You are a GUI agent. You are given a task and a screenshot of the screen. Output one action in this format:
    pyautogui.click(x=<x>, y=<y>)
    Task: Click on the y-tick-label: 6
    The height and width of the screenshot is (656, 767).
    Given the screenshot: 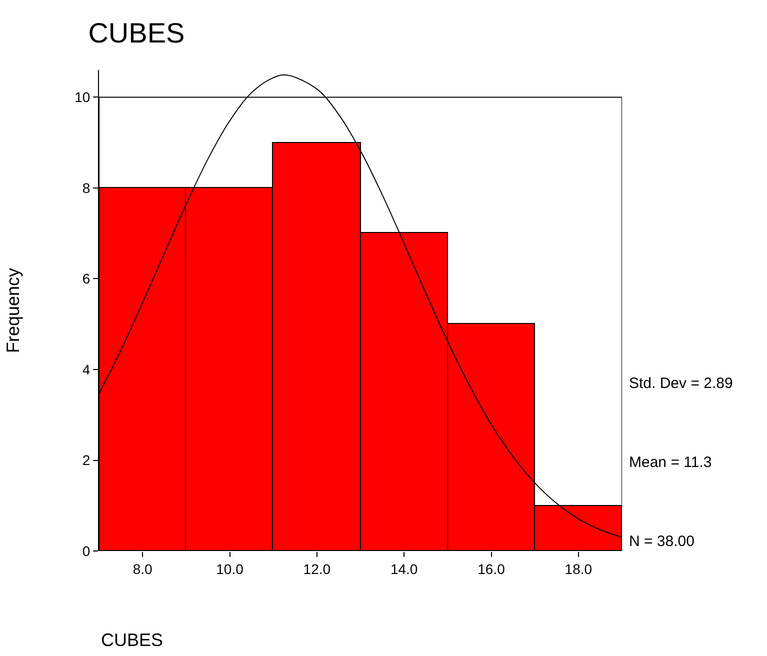 What is the action you would take?
    pyautogui.click(x=86, y=278)
    